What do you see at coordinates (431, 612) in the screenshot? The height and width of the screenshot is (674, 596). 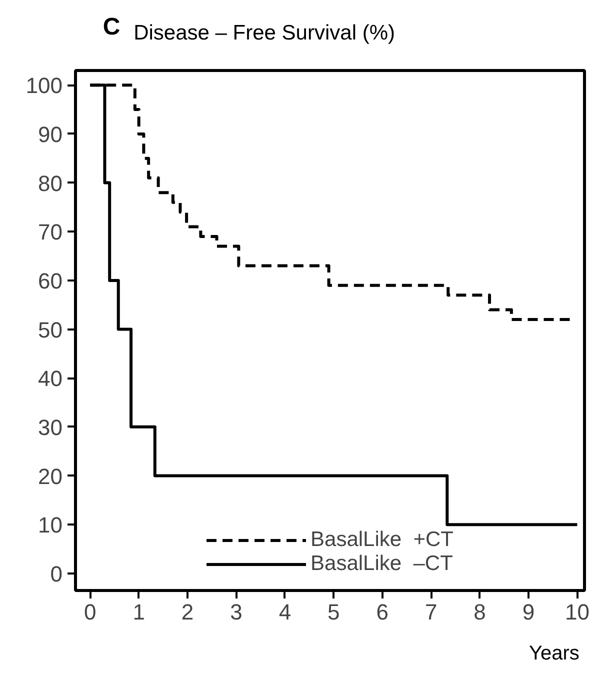 I see `x-tick-label: 7` at bounding box center [431, 612].